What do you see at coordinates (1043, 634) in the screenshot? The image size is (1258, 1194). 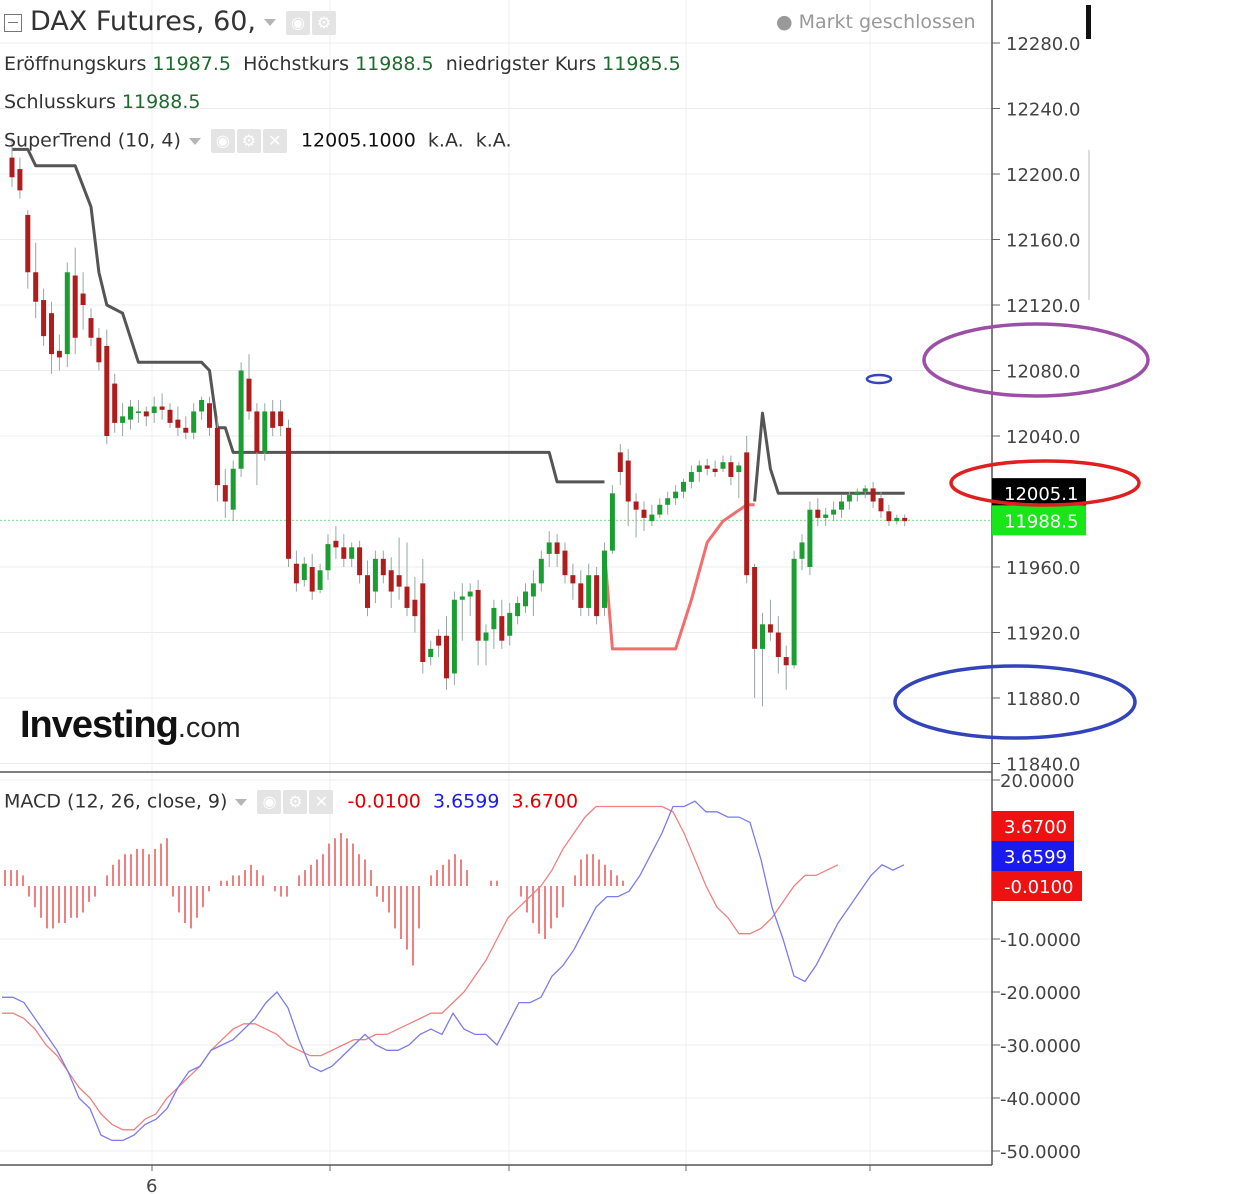 I see `price-tick-label: 11920.0` at bounding box center [1043, 634].